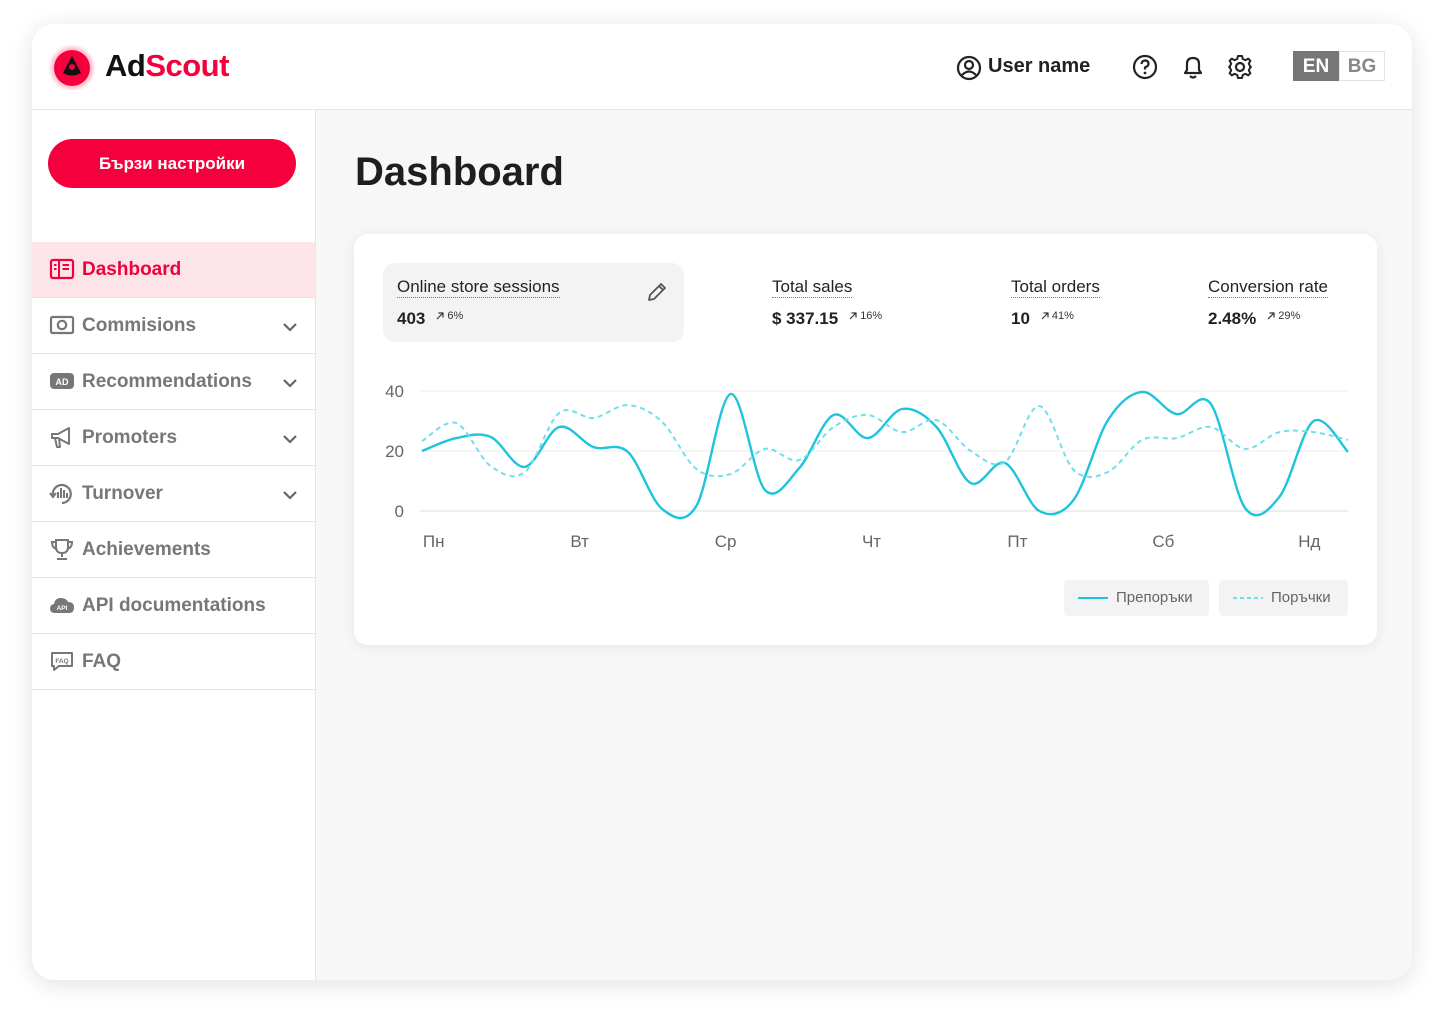 Image resolution: width=1444 pixels, height=1020 pixels. Describe the element at coordinates (871, 316) in the screenshot. I see `metric-change: 16%` at that location.